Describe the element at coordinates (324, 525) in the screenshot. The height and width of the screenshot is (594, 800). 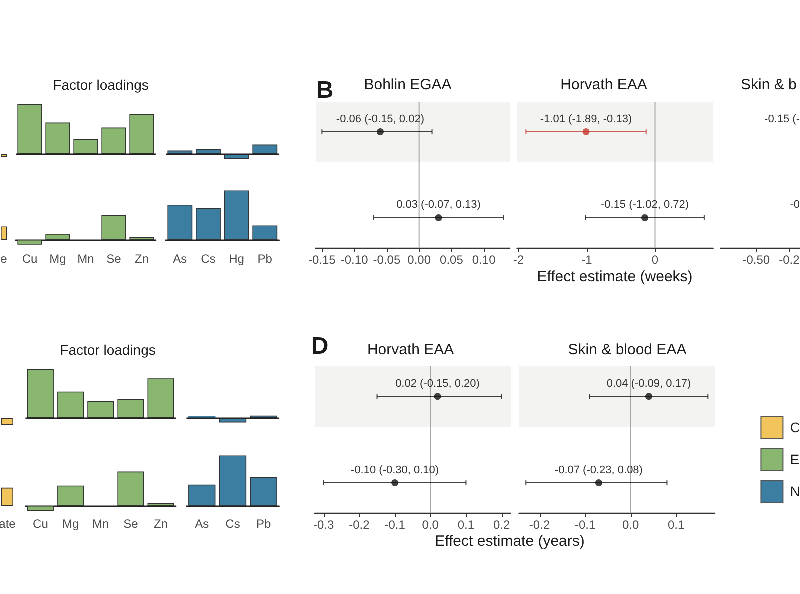
I see `x-tick-label: -0.3` at that location.